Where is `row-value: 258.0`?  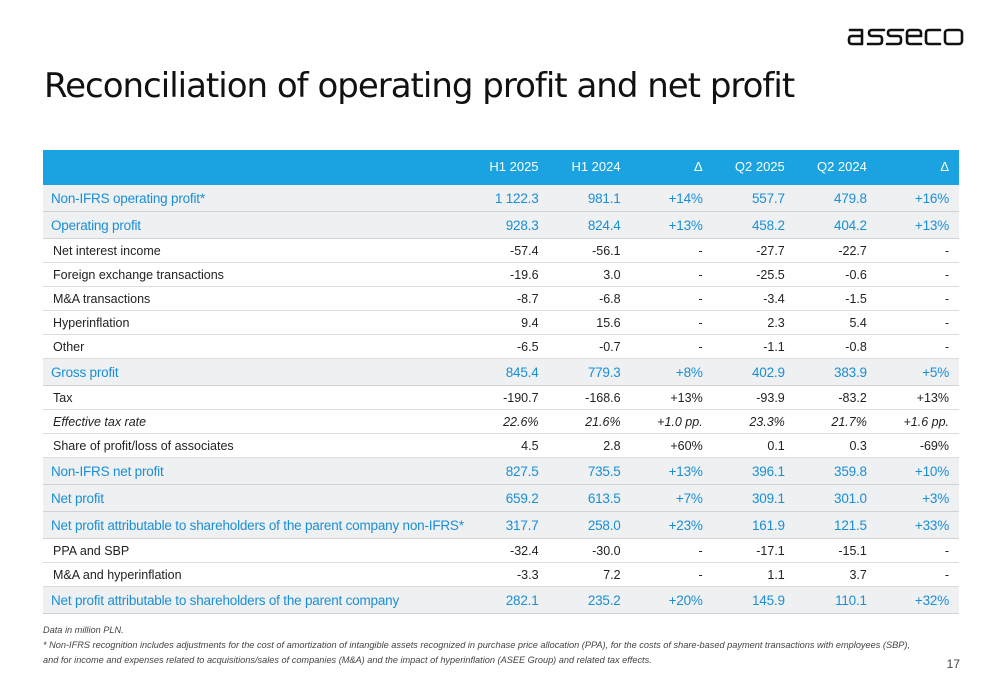
row-value: 258.0 is located at coordinates (589, 525).